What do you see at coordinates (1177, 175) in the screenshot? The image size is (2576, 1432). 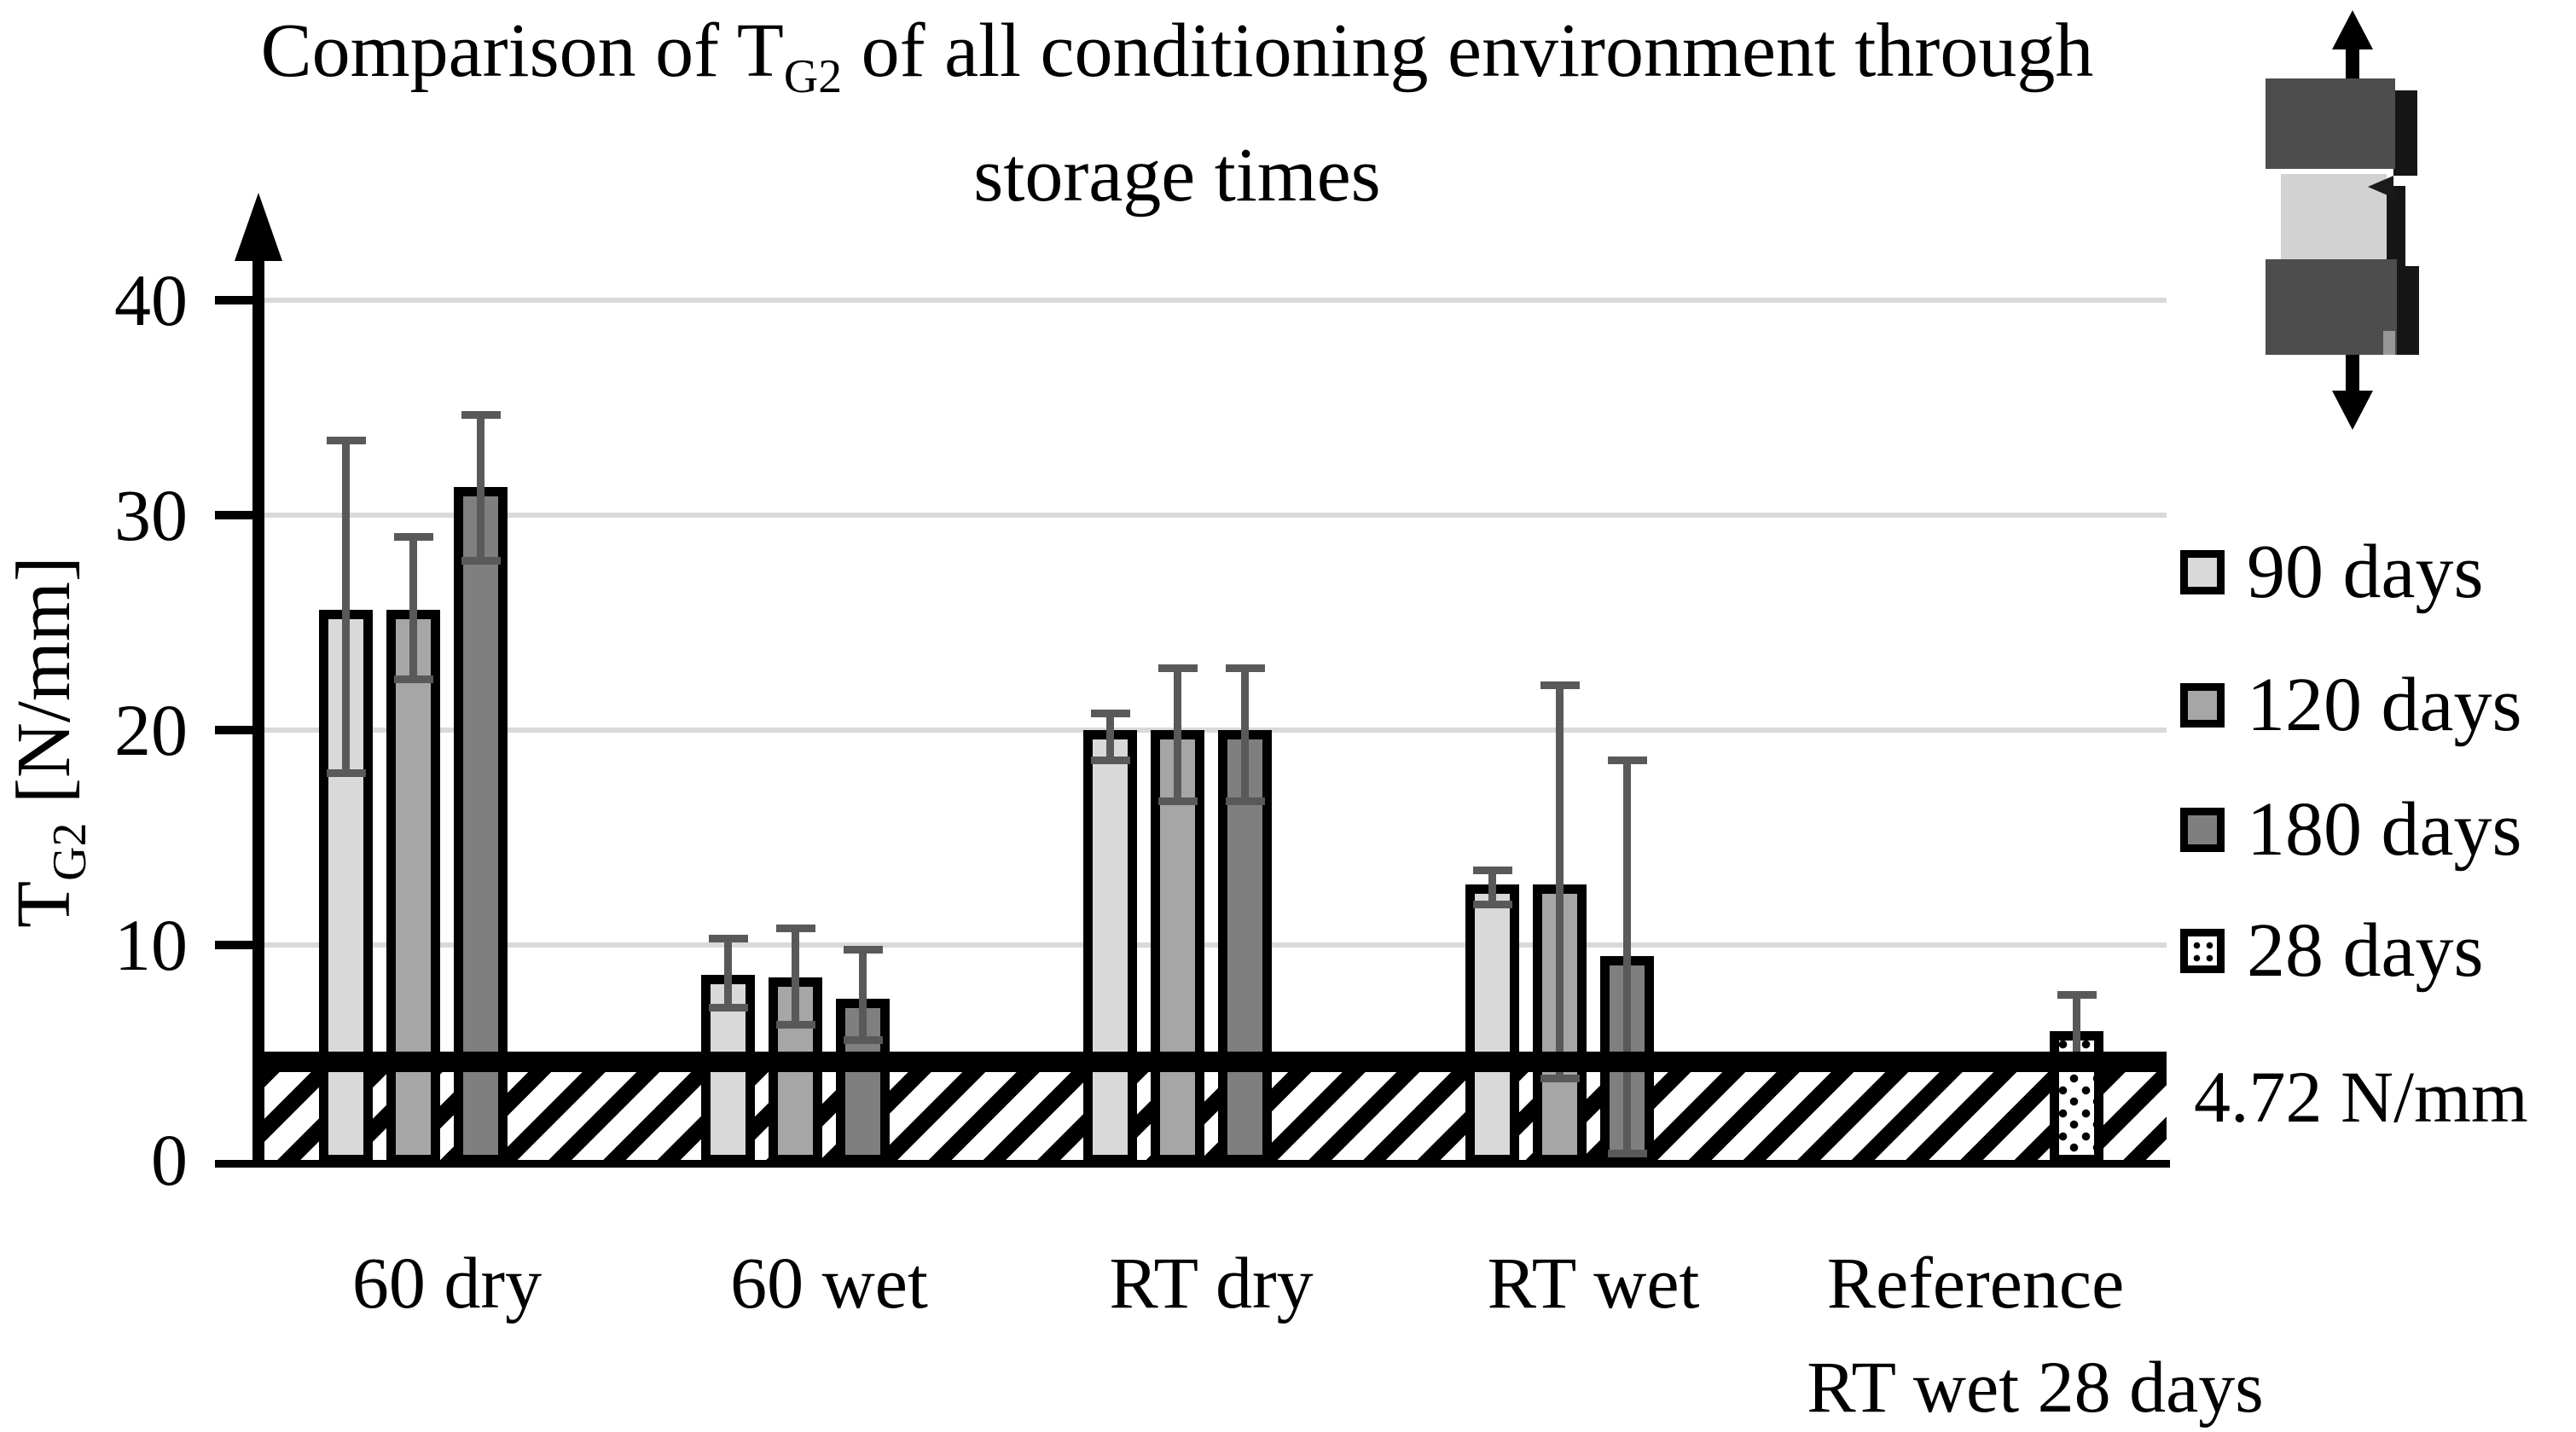 I see `chart-title-line2: storage times` at bounding box center [1177, 175].